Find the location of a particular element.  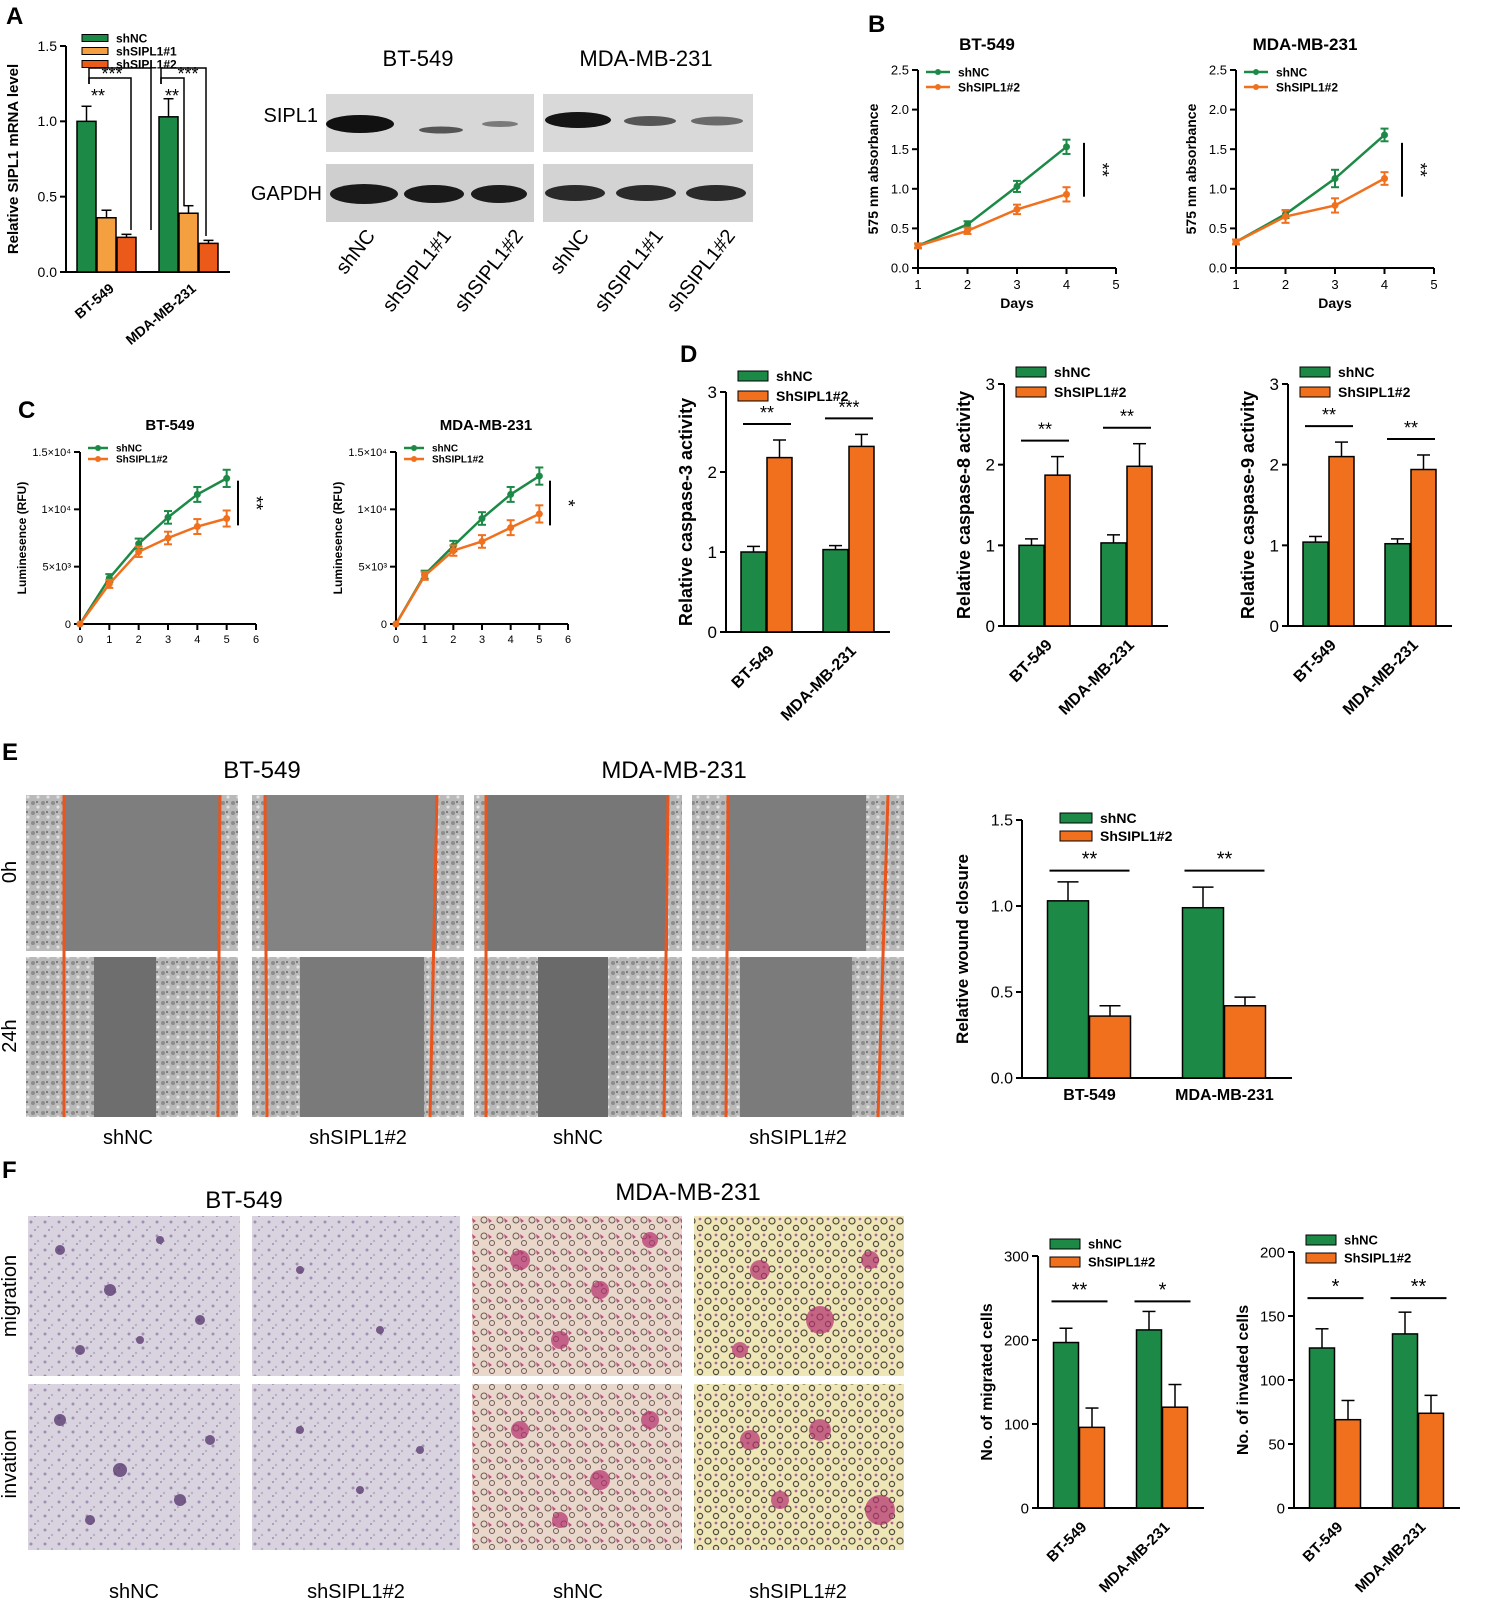

panel-letter-d: D is located at coordinates (688, 354).